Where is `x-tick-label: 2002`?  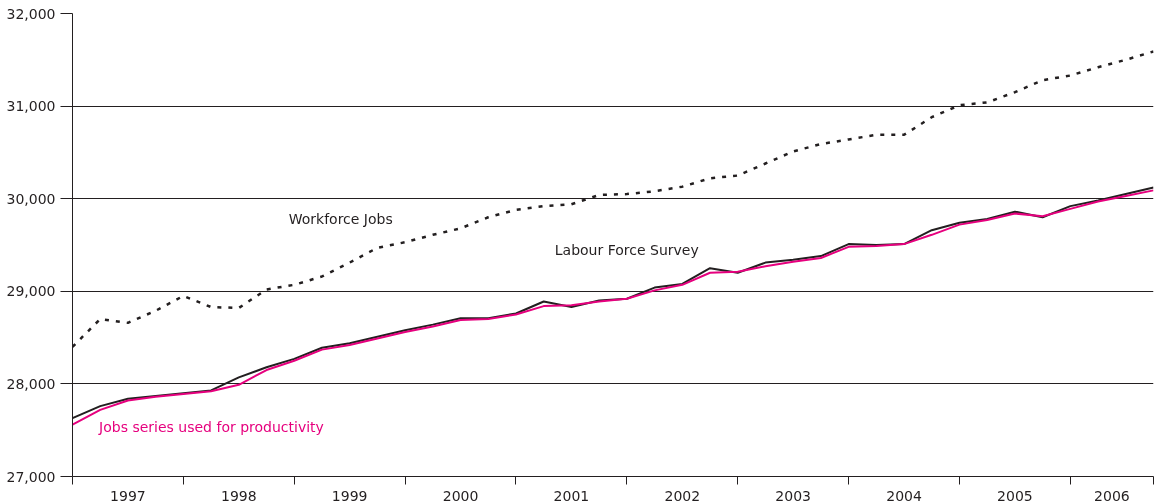
x-tick-label: 2002 is located at coordinates (682, 495).